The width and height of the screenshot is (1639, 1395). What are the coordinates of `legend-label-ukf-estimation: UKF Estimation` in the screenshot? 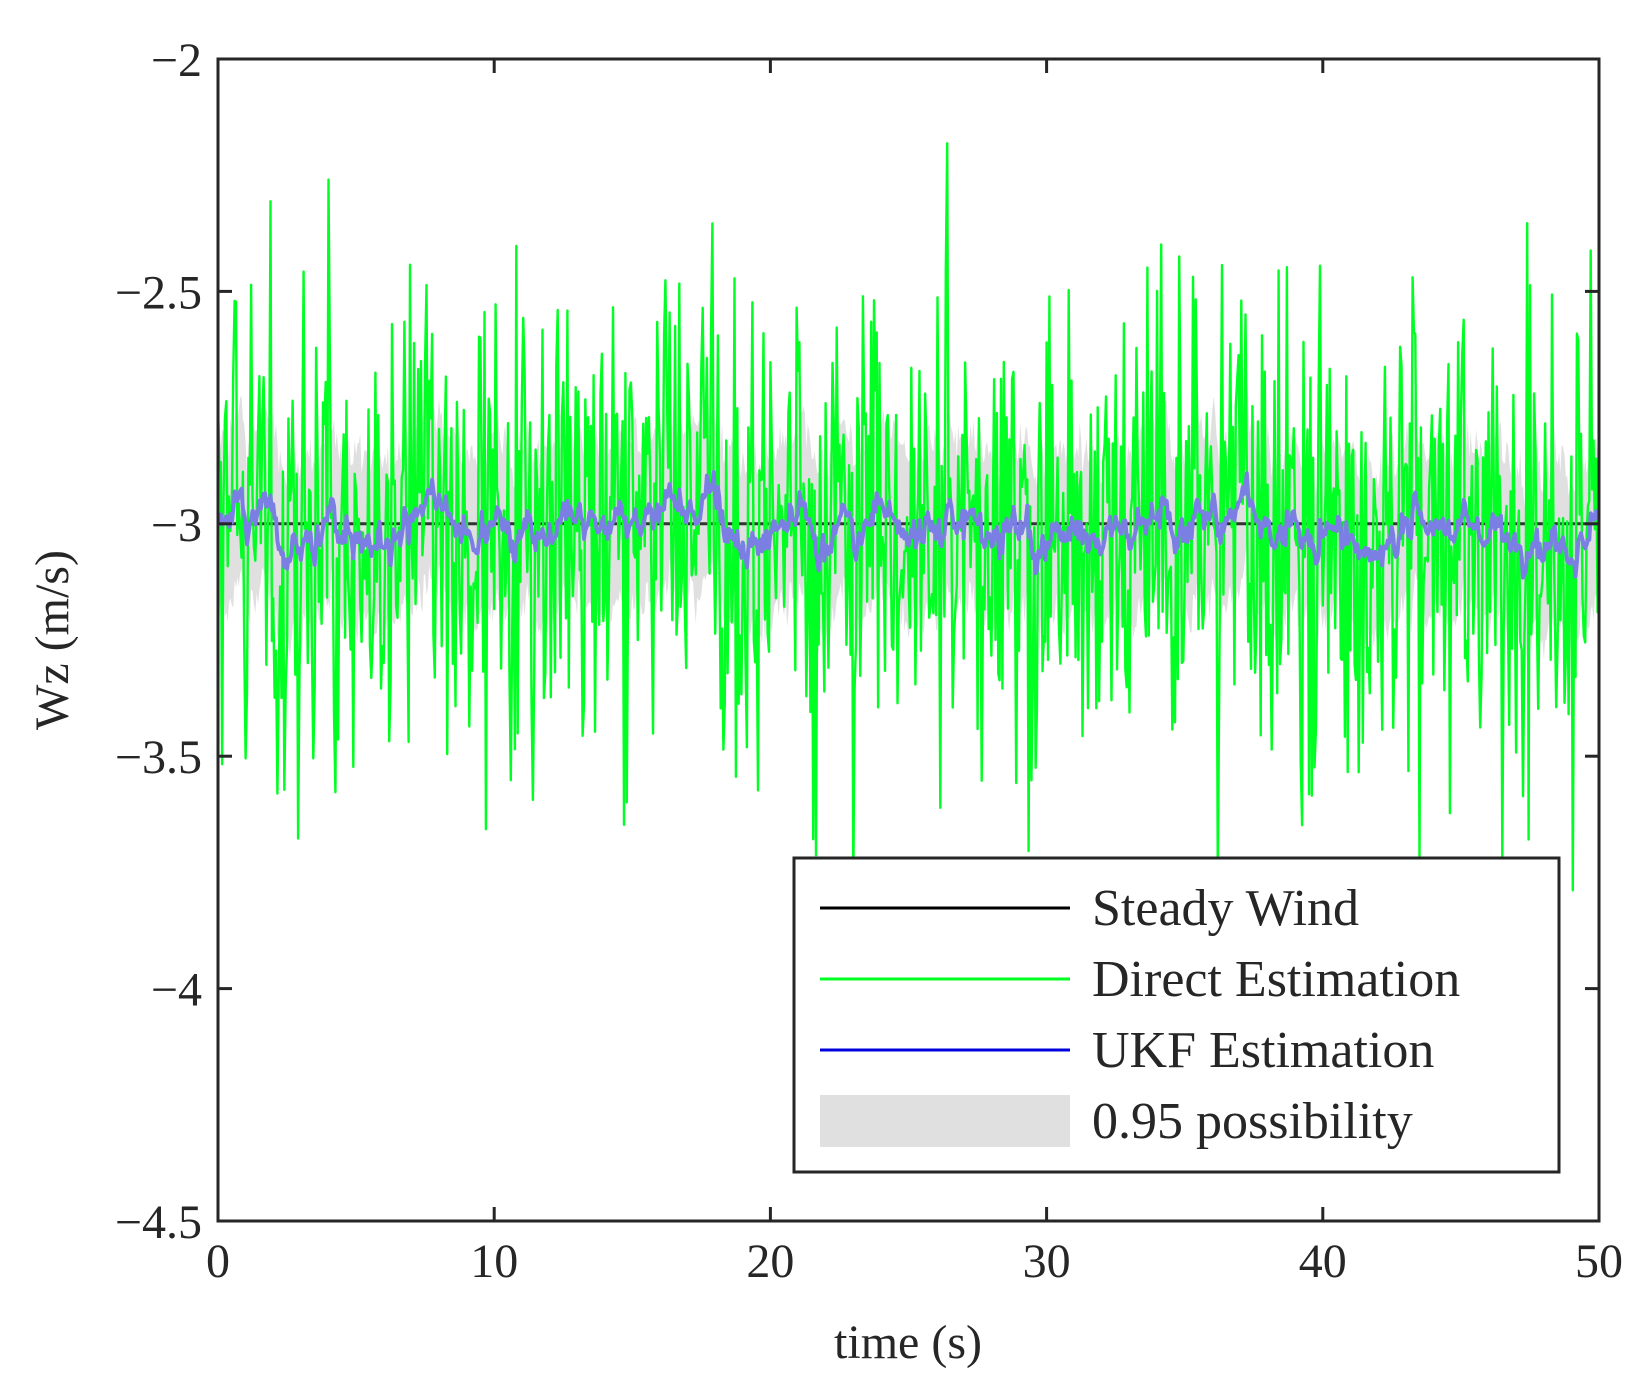 It's located at (1263, 1050).